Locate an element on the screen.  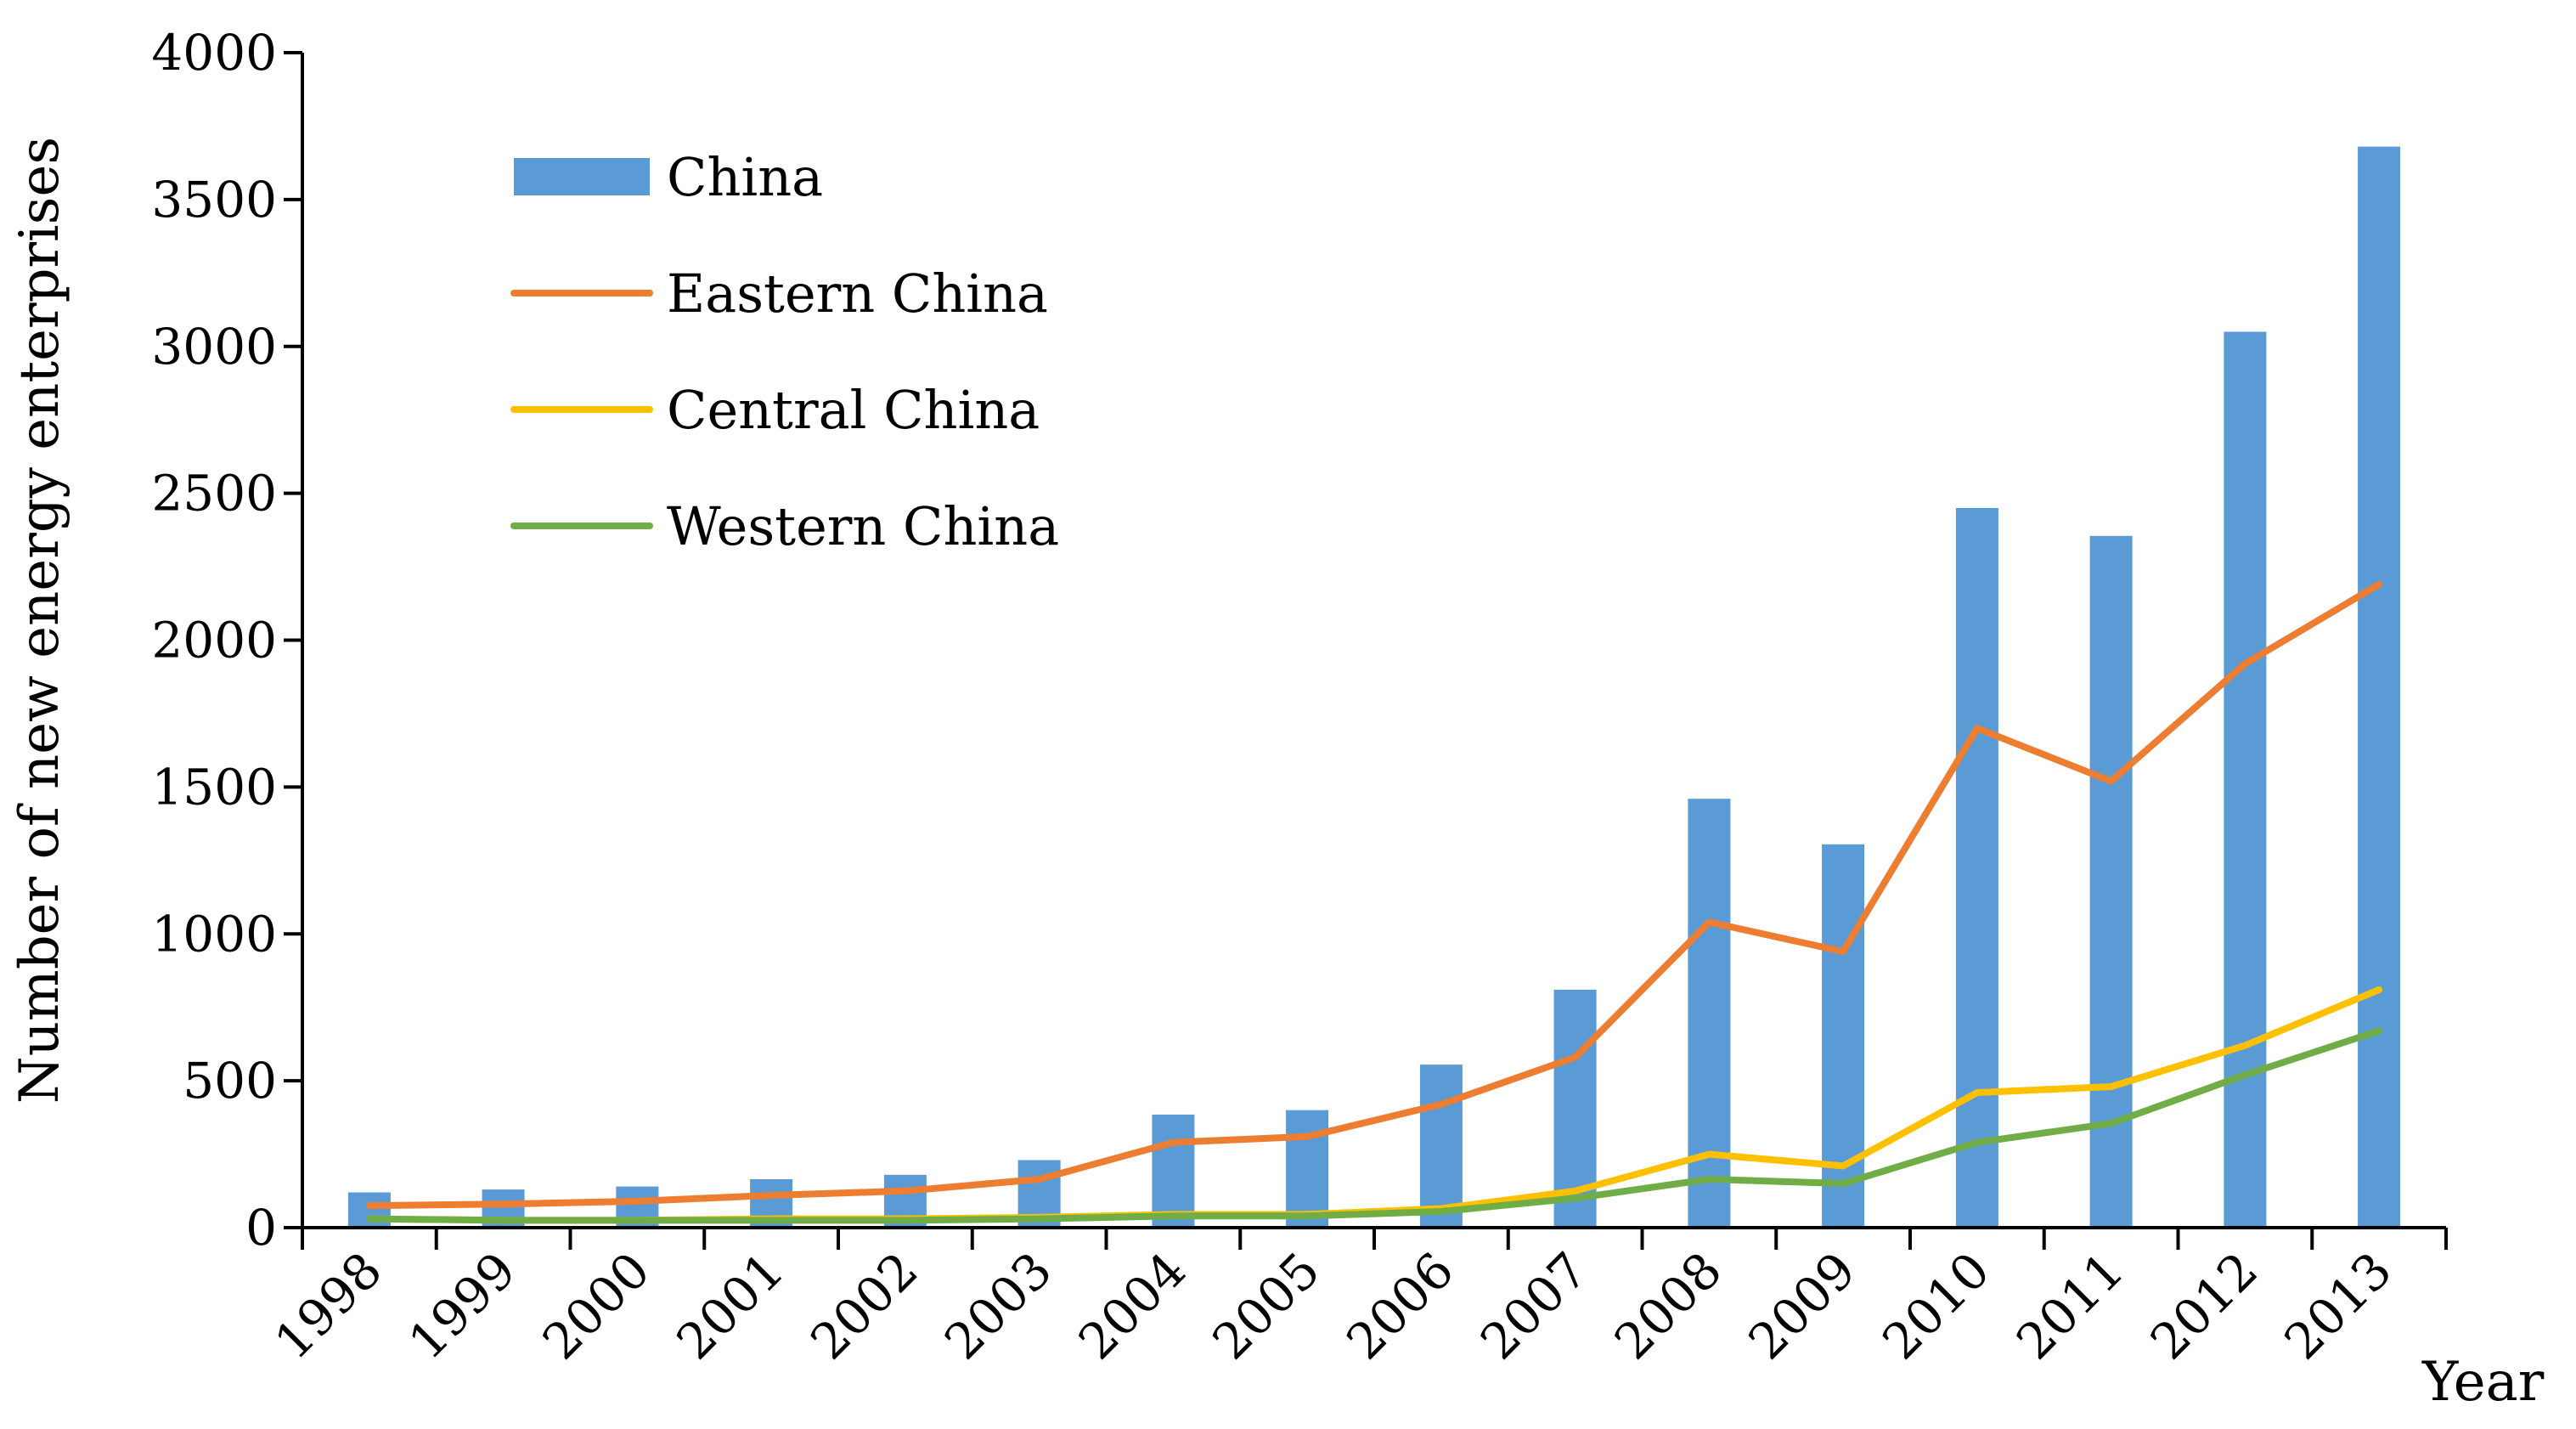
legend-label-western-china: Western China is located at coordinates (863, 526).